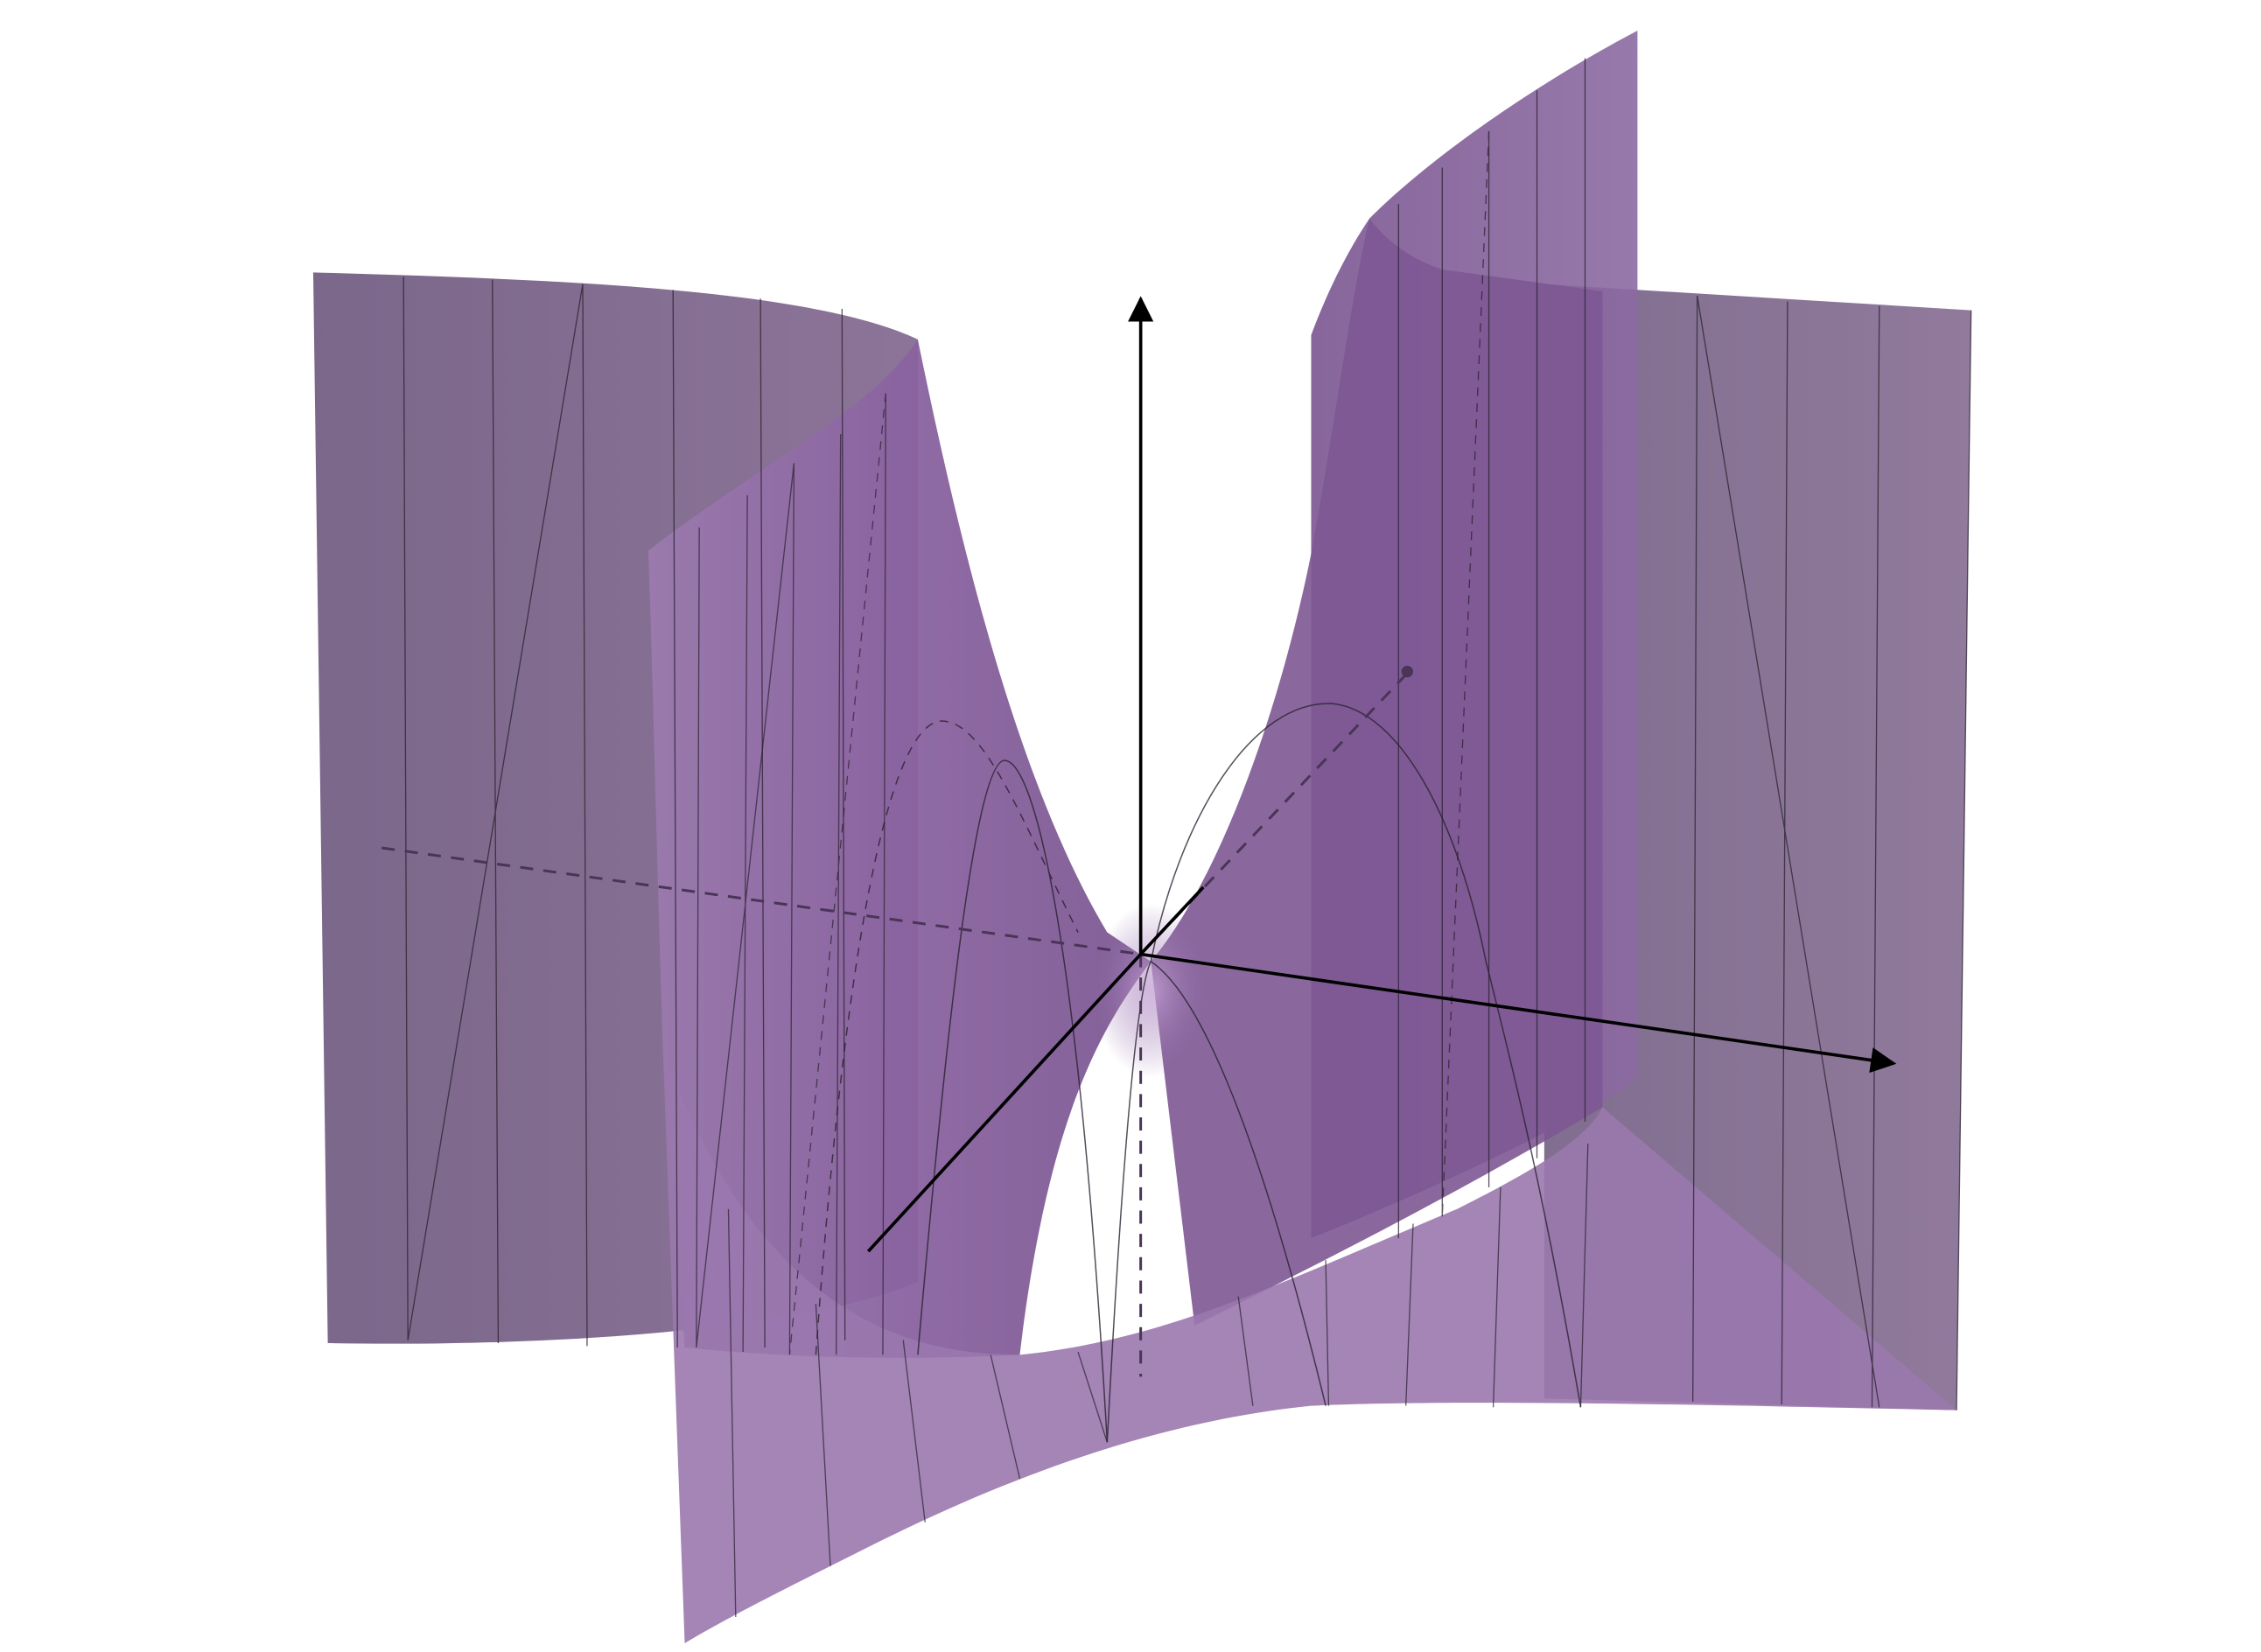  I want to click on back-left-mesh, so click(624, 812).